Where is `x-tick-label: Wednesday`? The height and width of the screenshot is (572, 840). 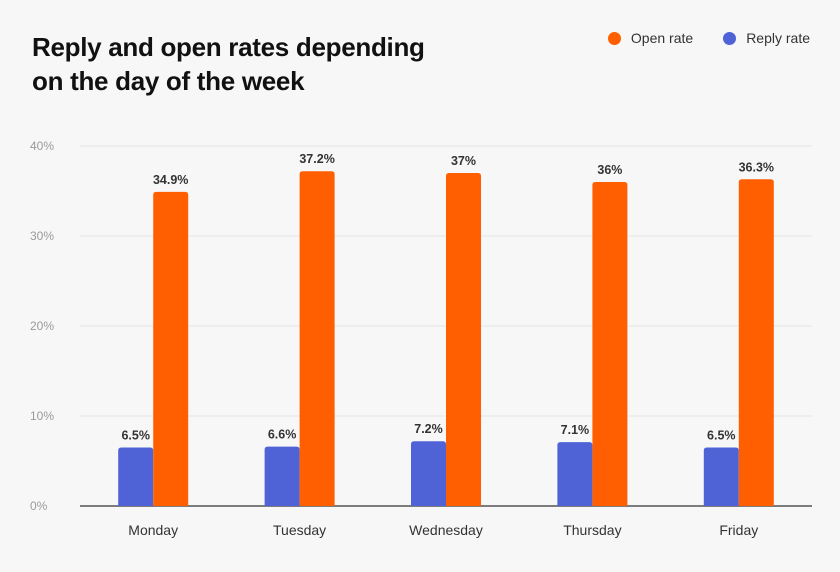
x-tick-label: Wednesday is located at coordinates (446, 530).